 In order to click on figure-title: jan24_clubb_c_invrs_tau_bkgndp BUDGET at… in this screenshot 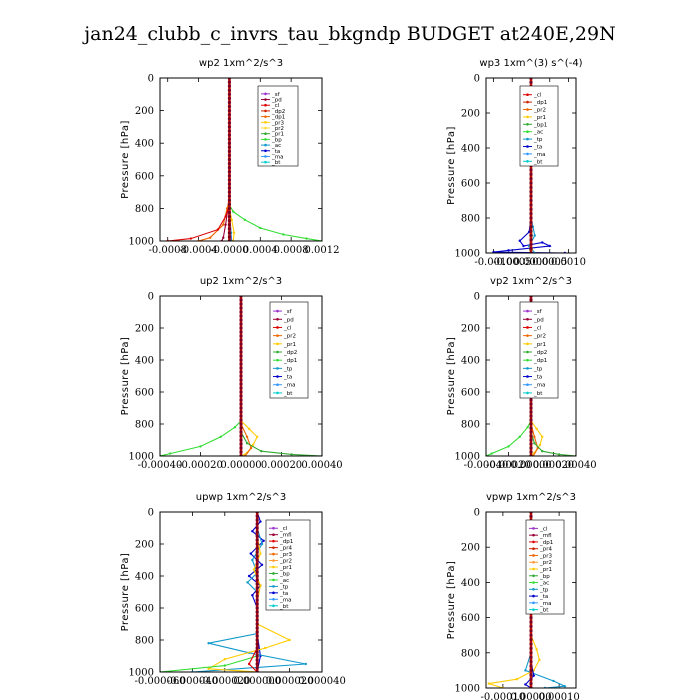, I will do `click(348, 34)`.